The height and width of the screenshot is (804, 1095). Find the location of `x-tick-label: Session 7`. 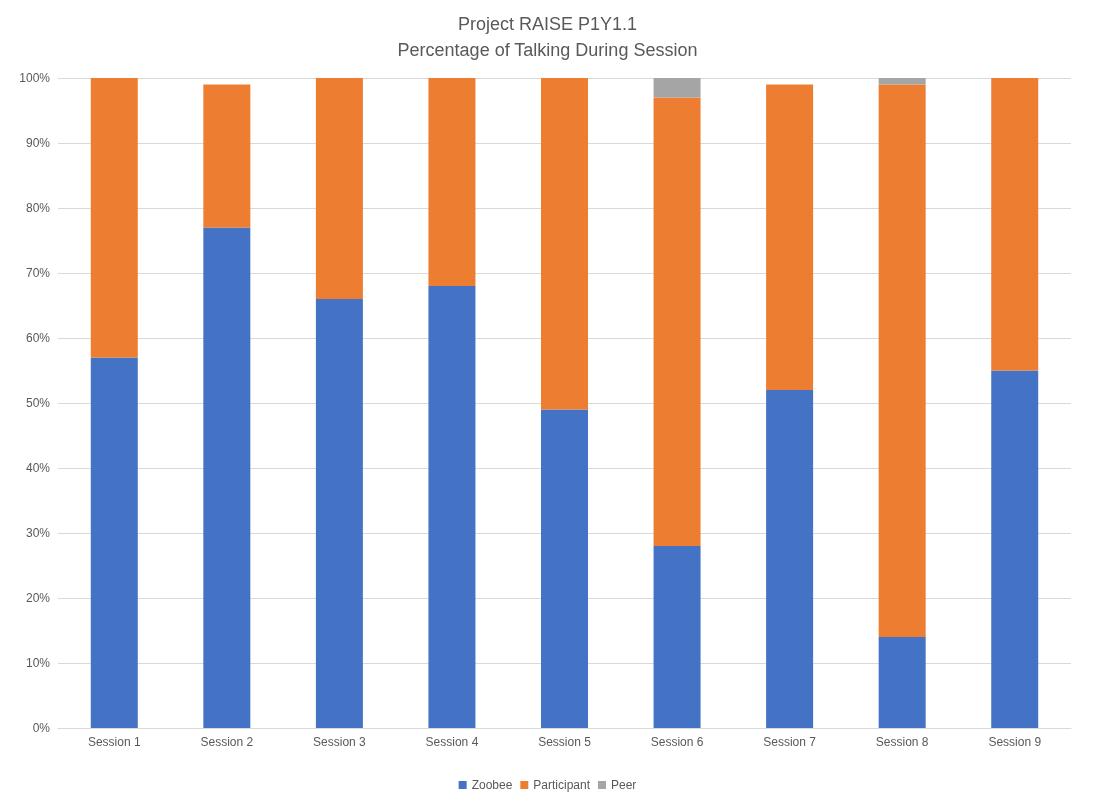

x-tick-label: Session 7 is located at coordinates (790, 742).